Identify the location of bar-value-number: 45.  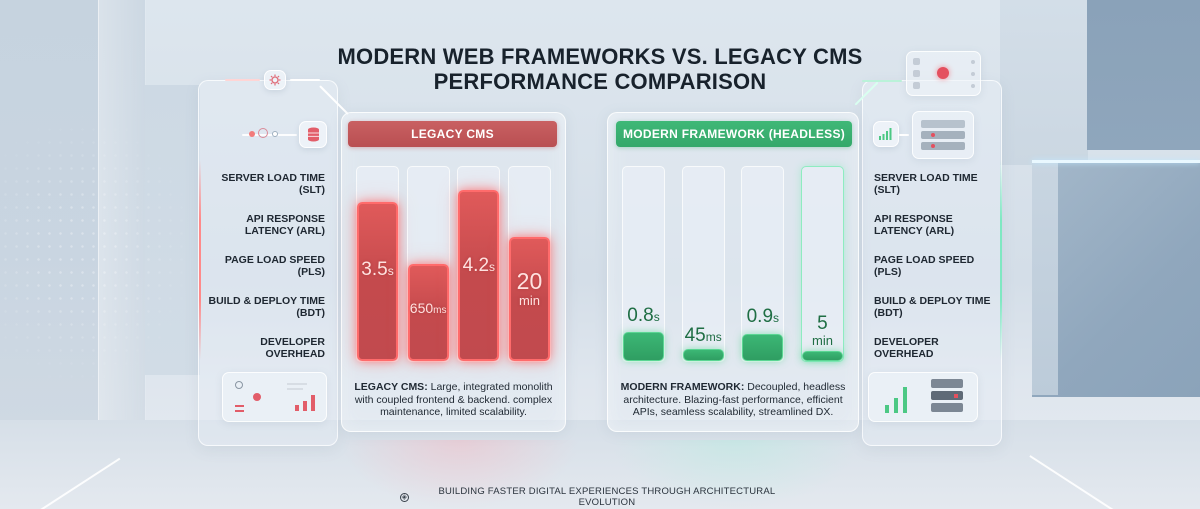
(695, 335).